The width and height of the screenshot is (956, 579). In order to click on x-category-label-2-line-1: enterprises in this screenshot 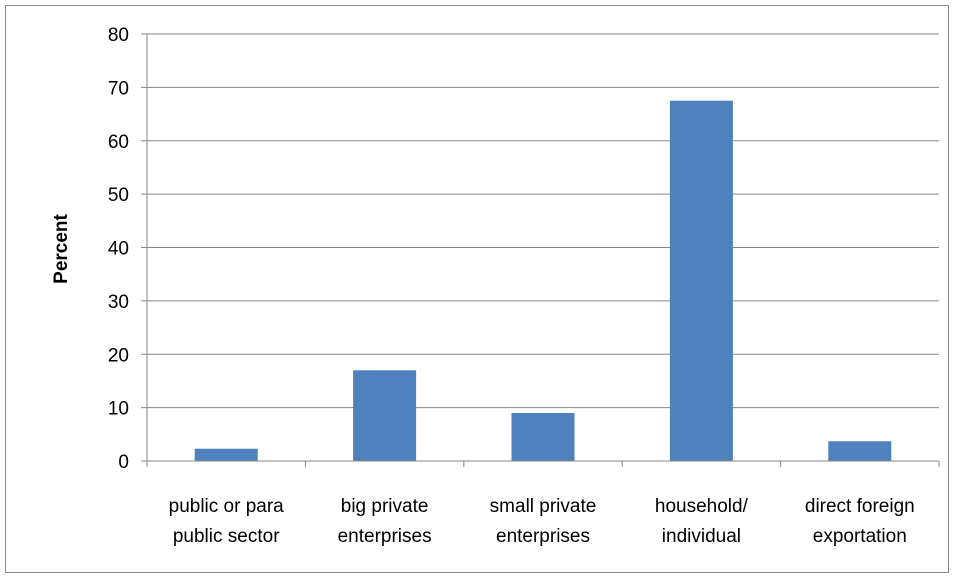, I will do `click(543, 536)`.